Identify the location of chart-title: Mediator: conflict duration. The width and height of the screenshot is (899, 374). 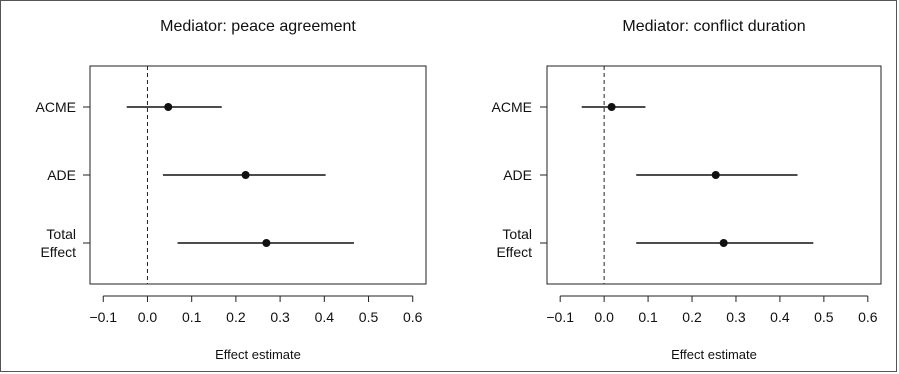
(713, 26).